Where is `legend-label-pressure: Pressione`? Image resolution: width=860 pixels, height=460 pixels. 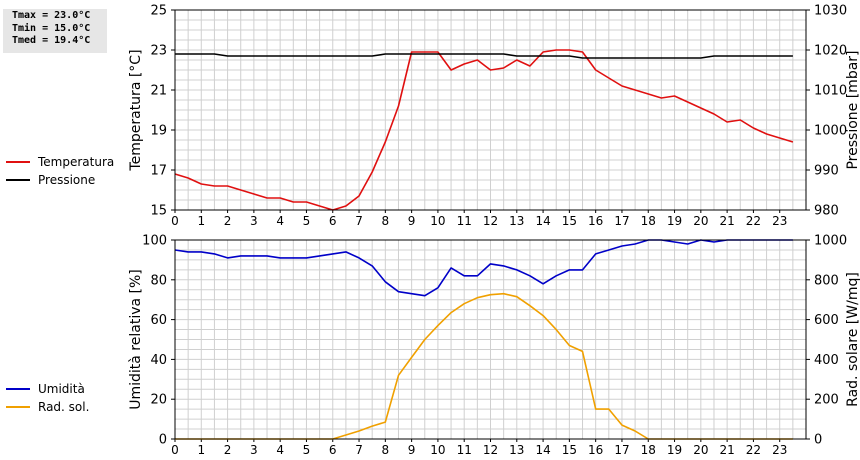
legend-label-pressure: Pressione is located at coordinates (67, 180).